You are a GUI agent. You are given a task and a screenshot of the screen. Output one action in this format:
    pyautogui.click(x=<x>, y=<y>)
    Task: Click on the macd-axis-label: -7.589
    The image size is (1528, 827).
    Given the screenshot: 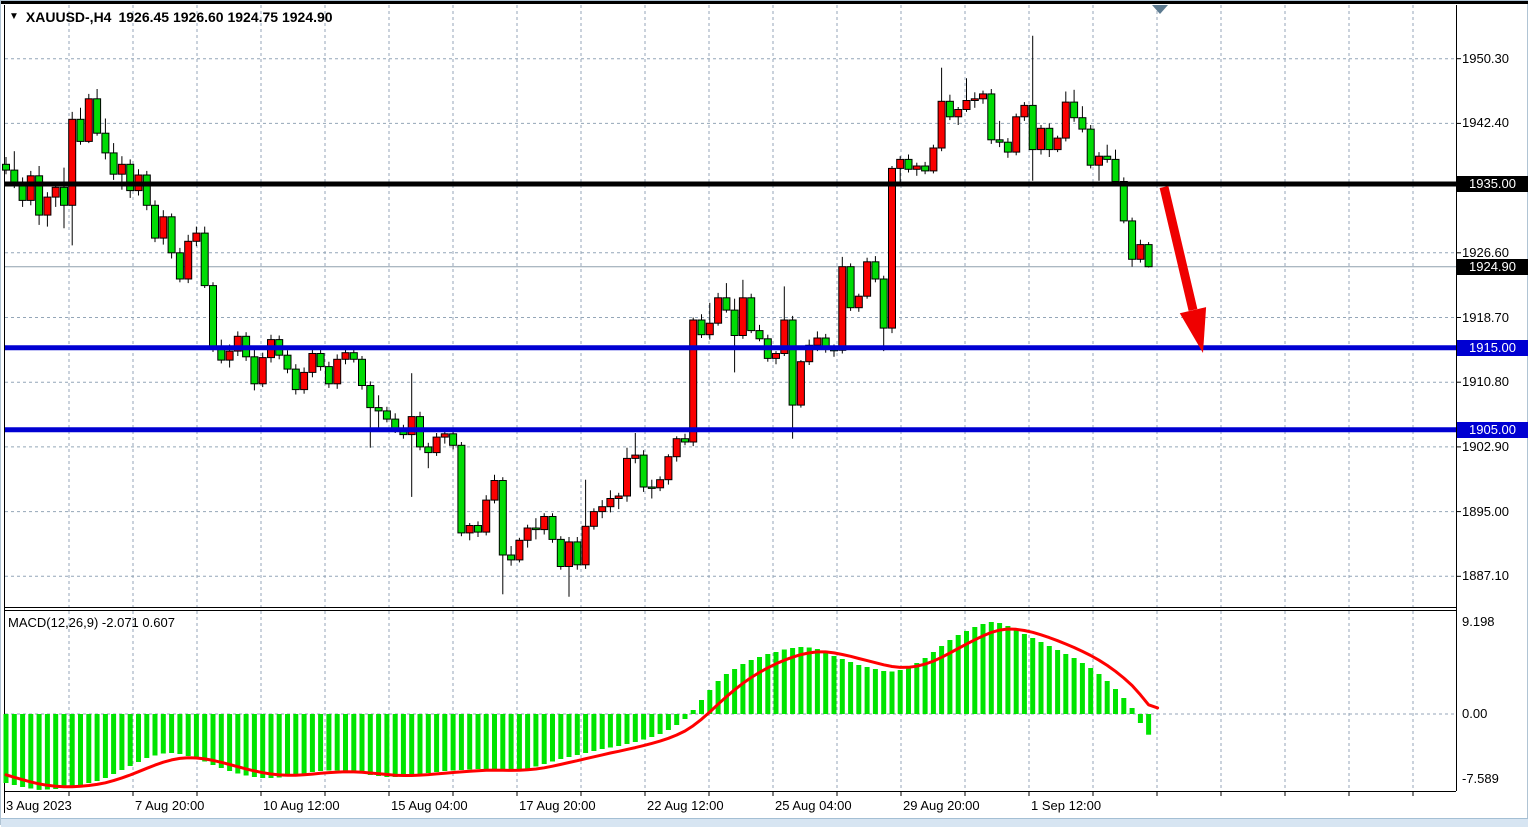 What is the action you would take?
    pyautogui.click(x=1480, y=778)
    